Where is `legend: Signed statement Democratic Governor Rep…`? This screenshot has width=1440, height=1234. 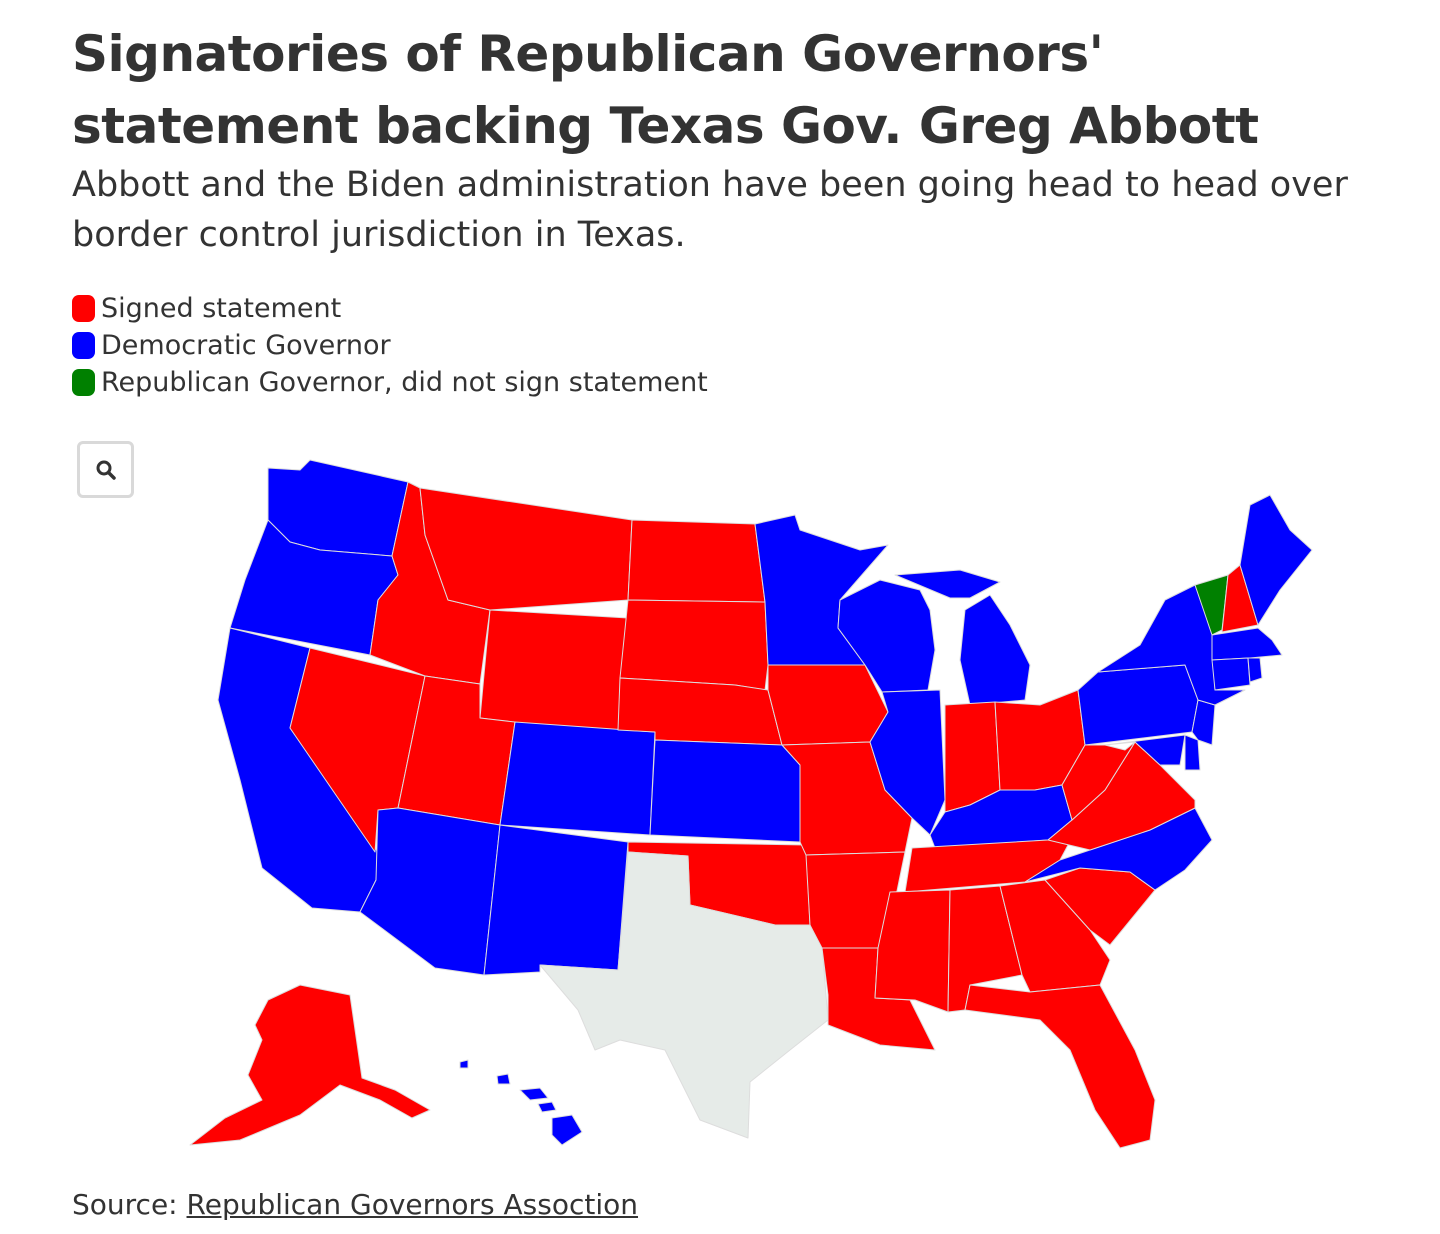 legend: Signed statement Democratic Governor Rep… is located at coordinates (390, 345).